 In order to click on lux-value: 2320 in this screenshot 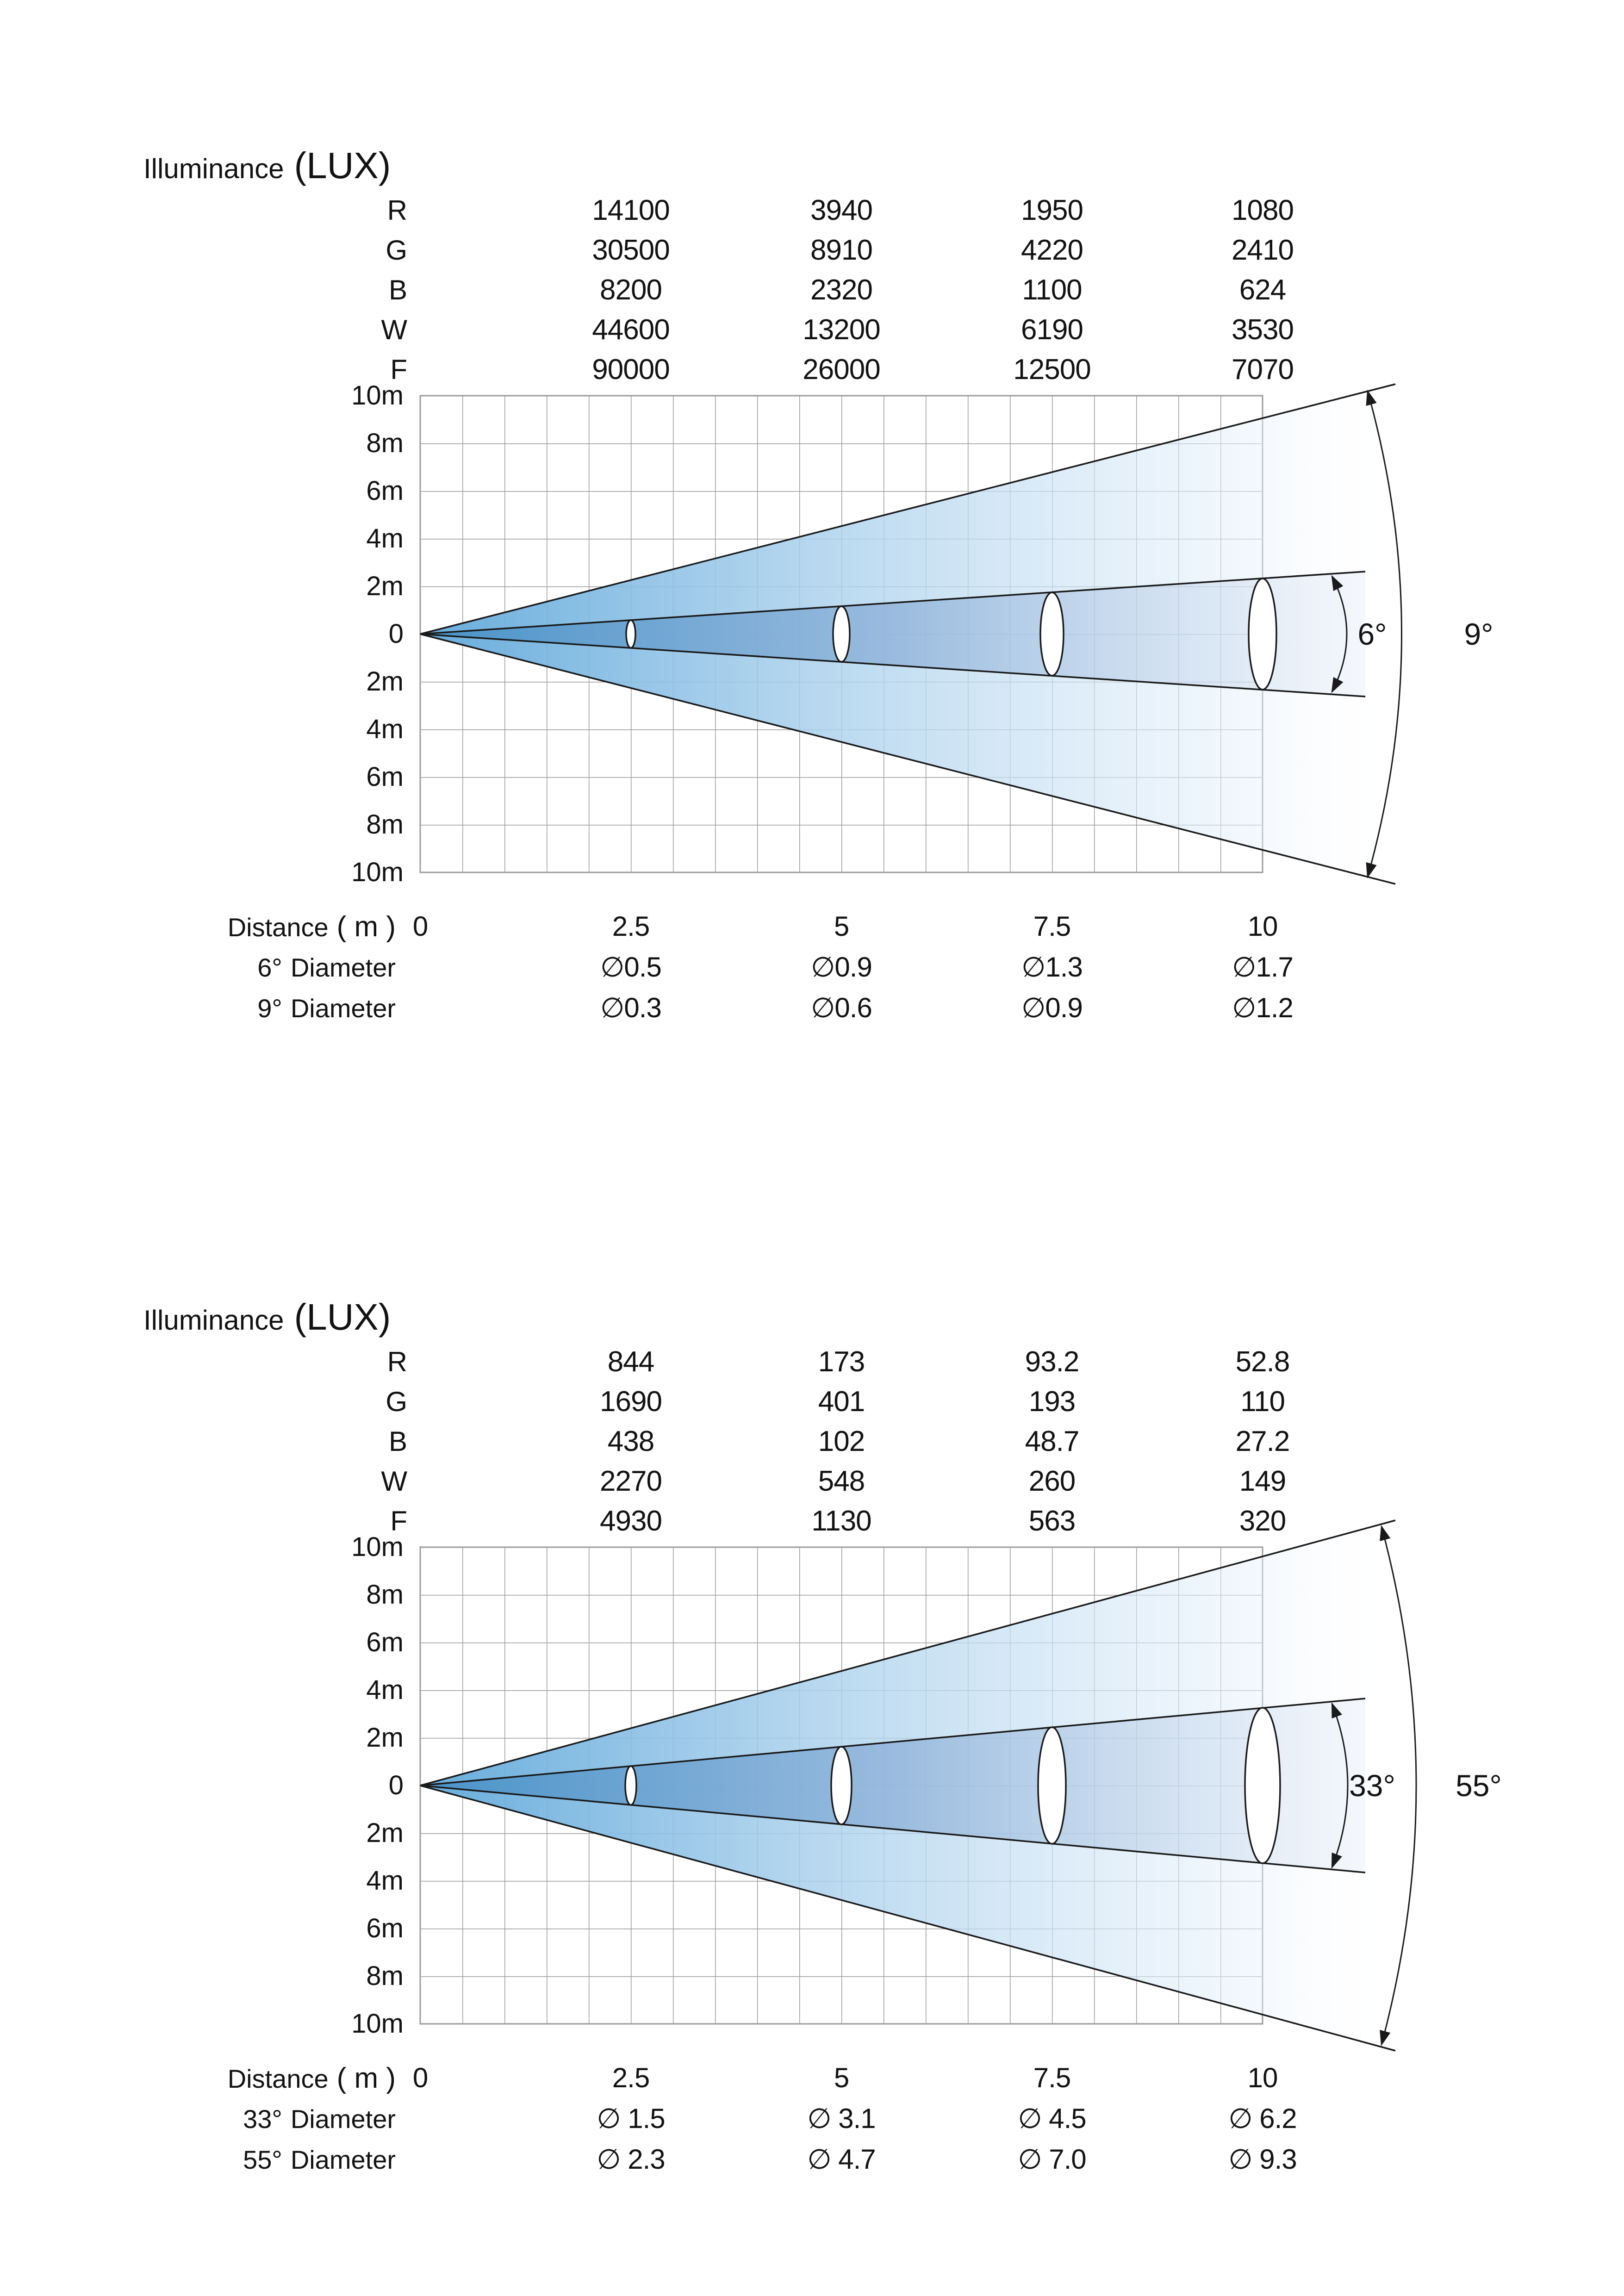, I will do `click(841, 290)`.